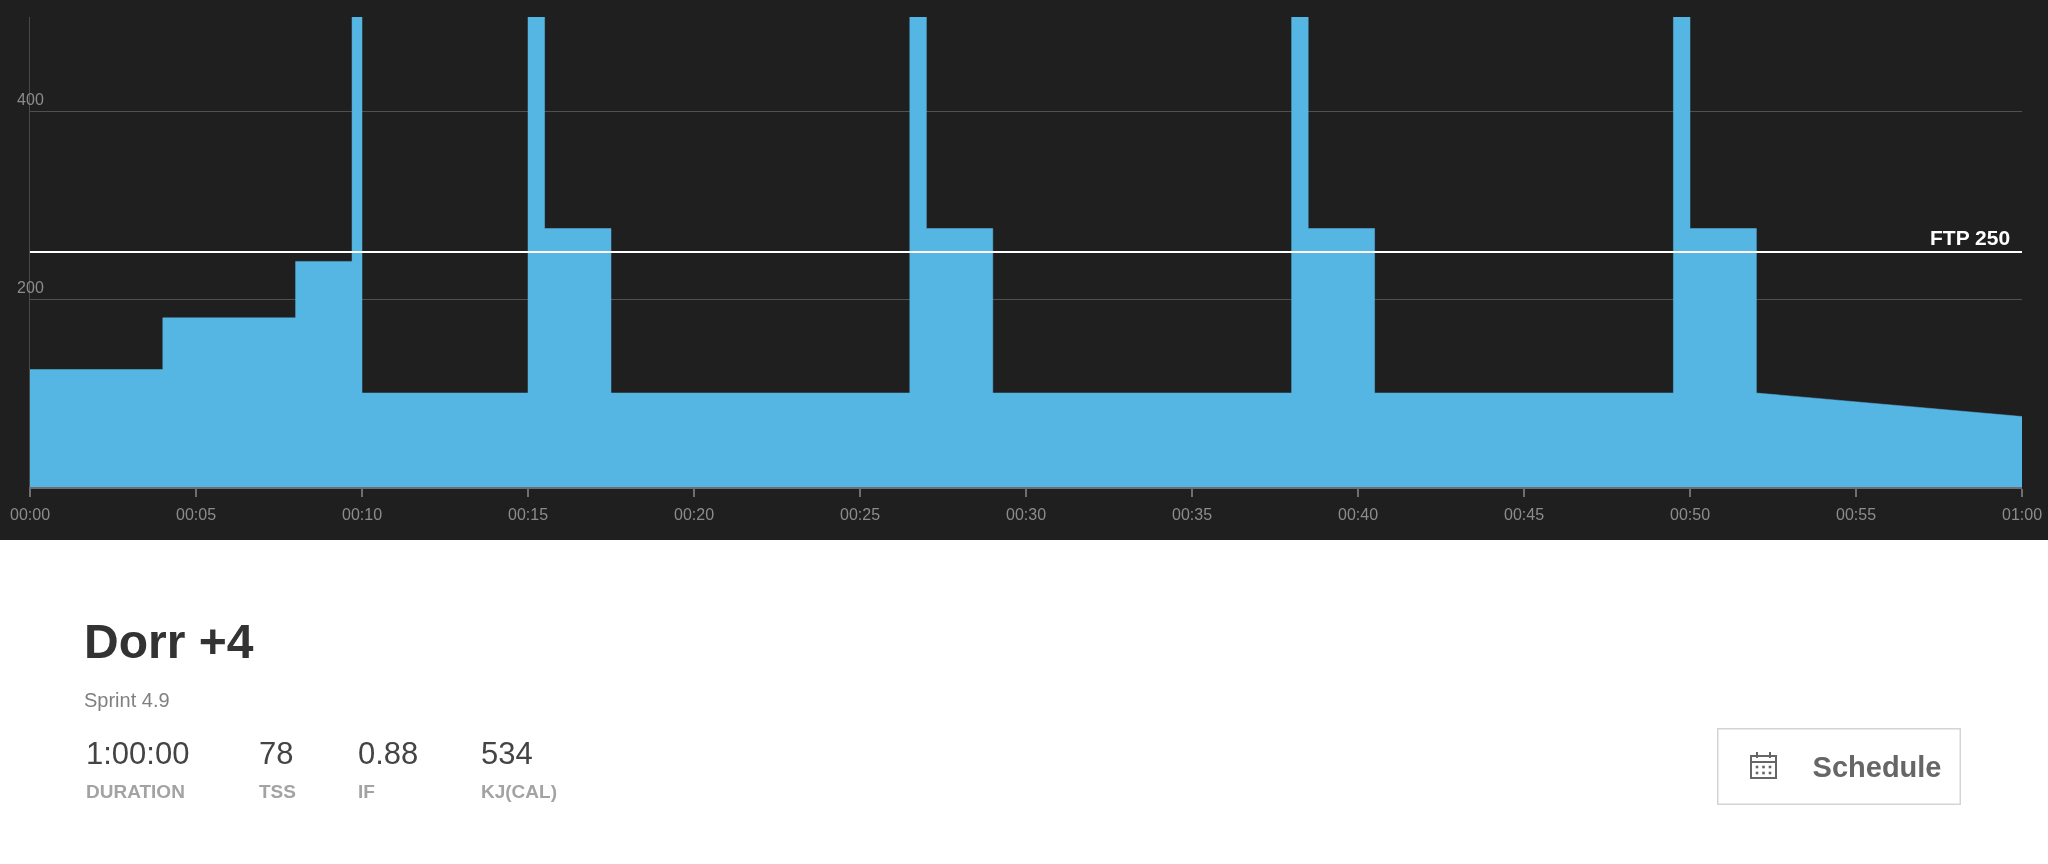 This screenshot has width=2048, height=864. I want to click on text: Dorr +4, so click(169, 641).